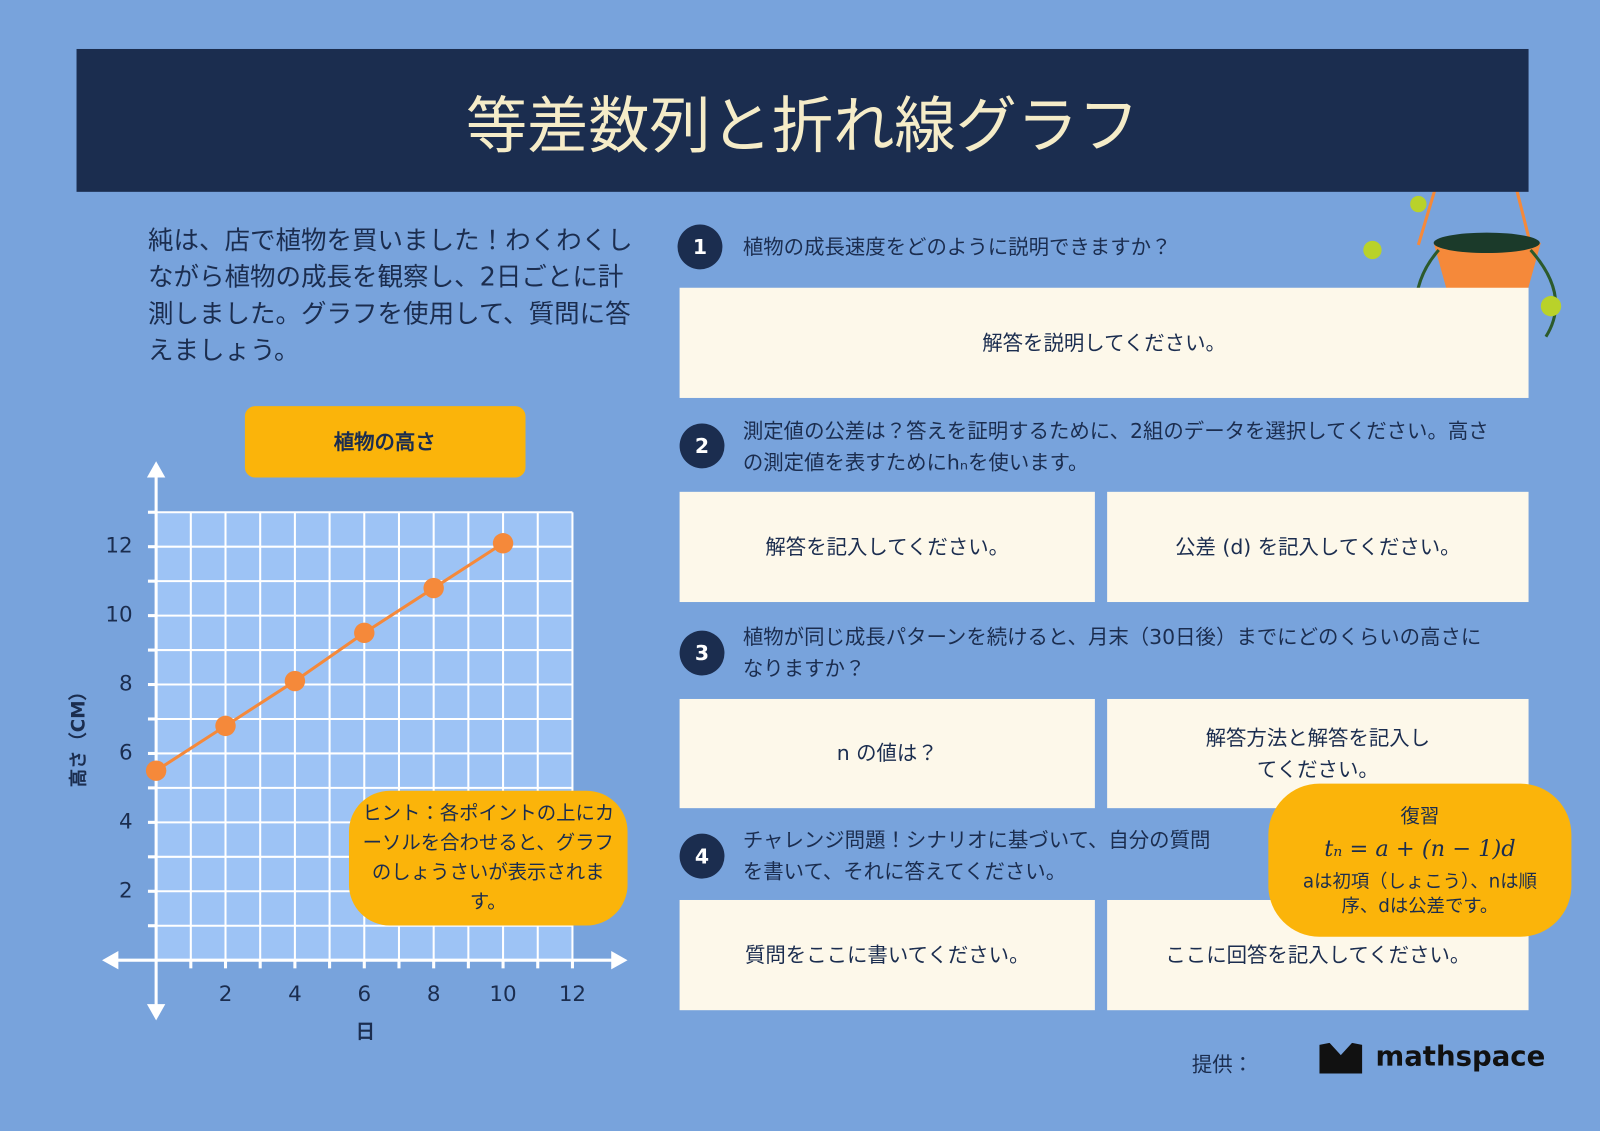  What do you see at coordinates (887, 955) in the screenshot?
I see `answer-box: 質問をここに書いてください。` at bounding box center [887, 955].